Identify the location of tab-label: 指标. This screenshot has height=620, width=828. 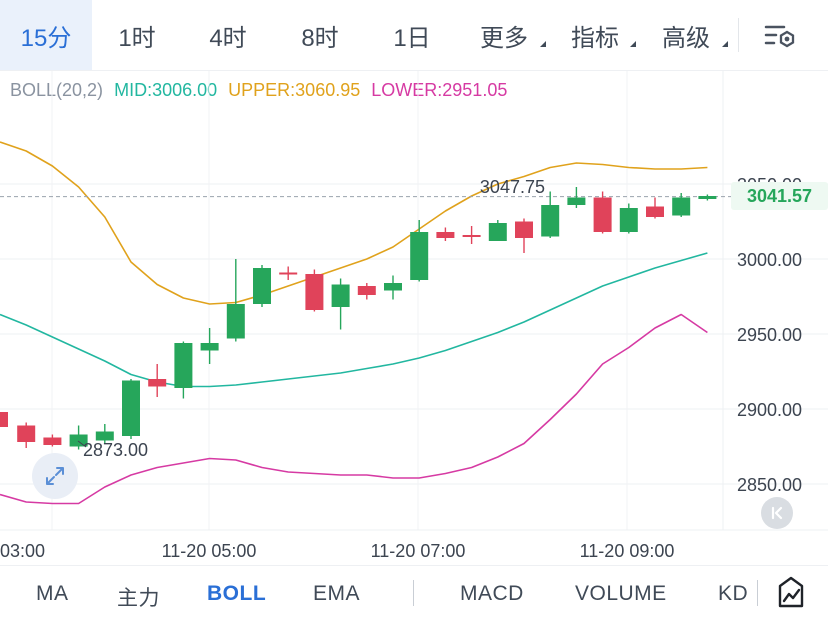
(595, 38).